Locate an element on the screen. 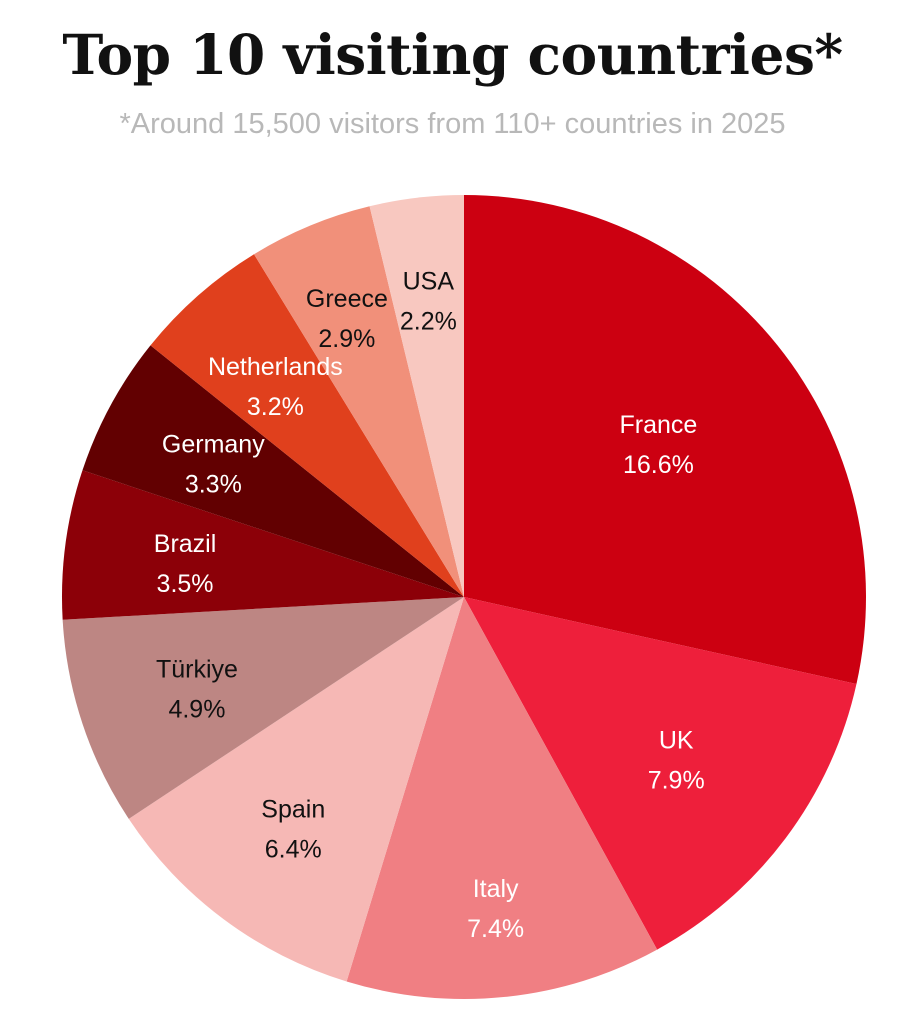  pie-slice-netherlands is located at coordinates (307, 425).